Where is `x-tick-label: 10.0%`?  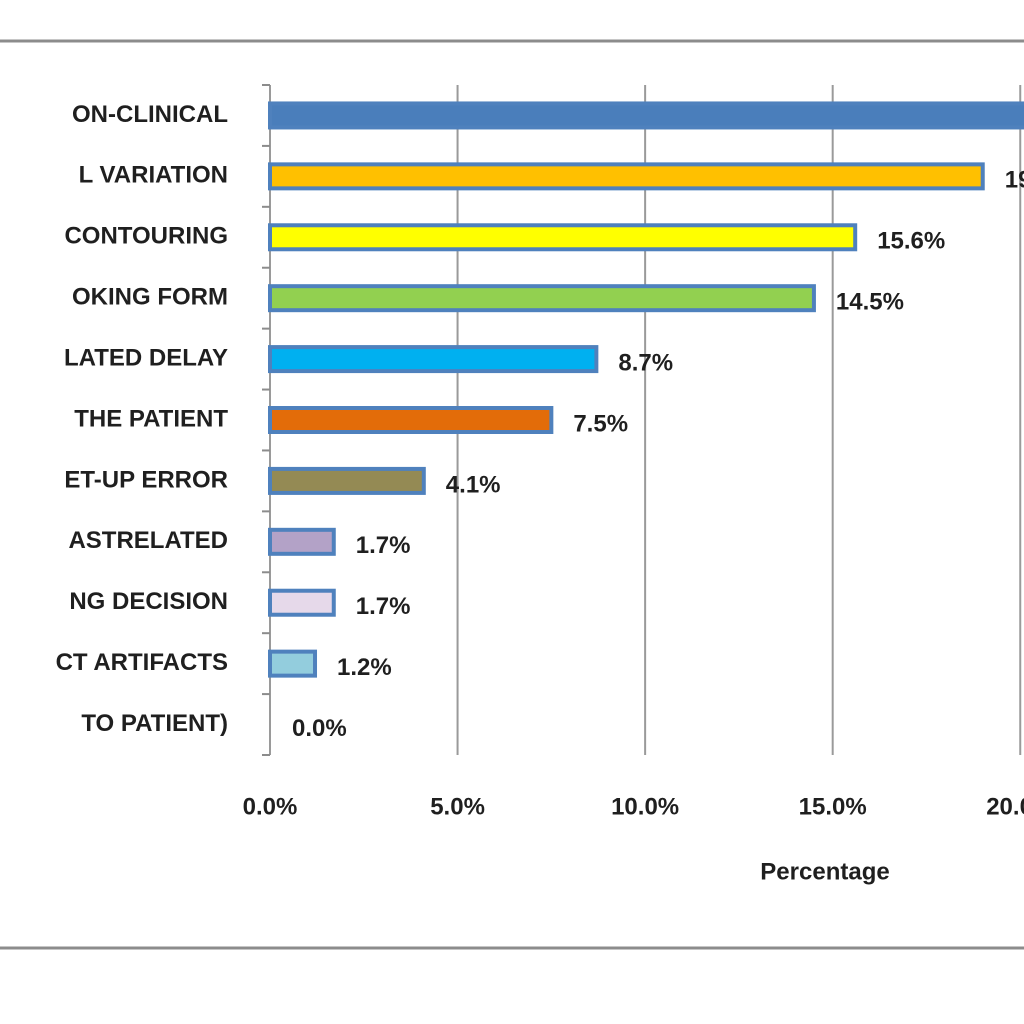 x-tick-label: 10.0% is located at coordinates (645, 806).